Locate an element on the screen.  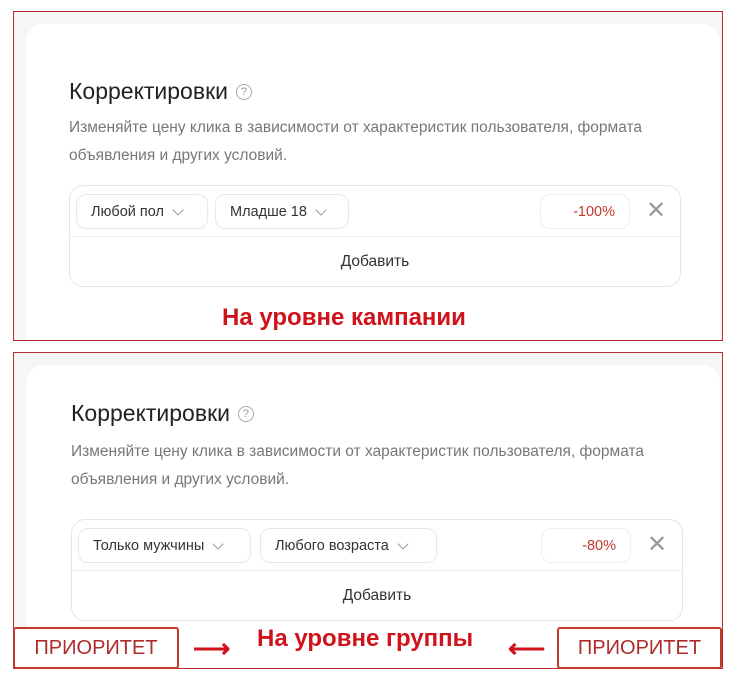
arrow-left-icon: ⟵ is located at coordinates (527, 648).